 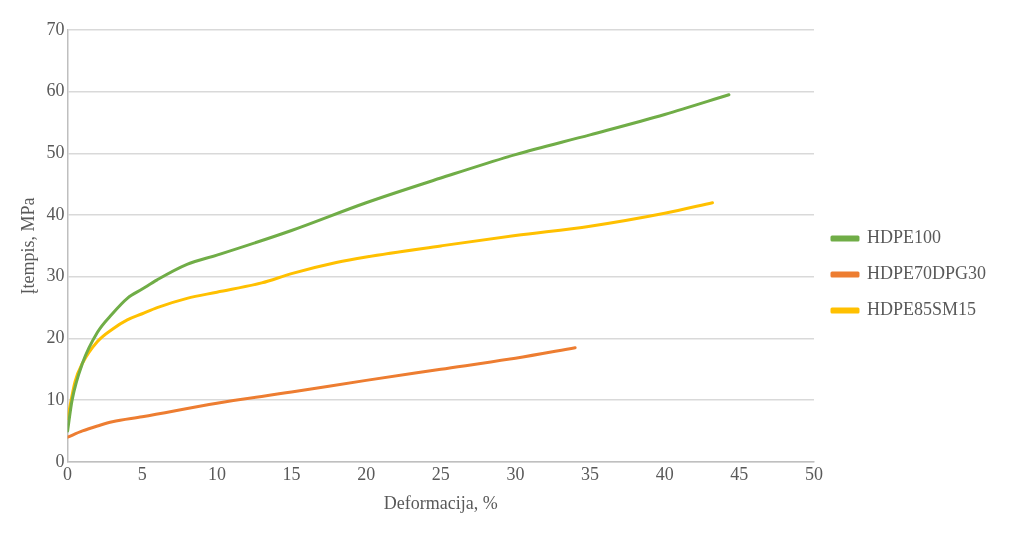 I want to click on y-tick-label: 0, so click(x=60, y=460).